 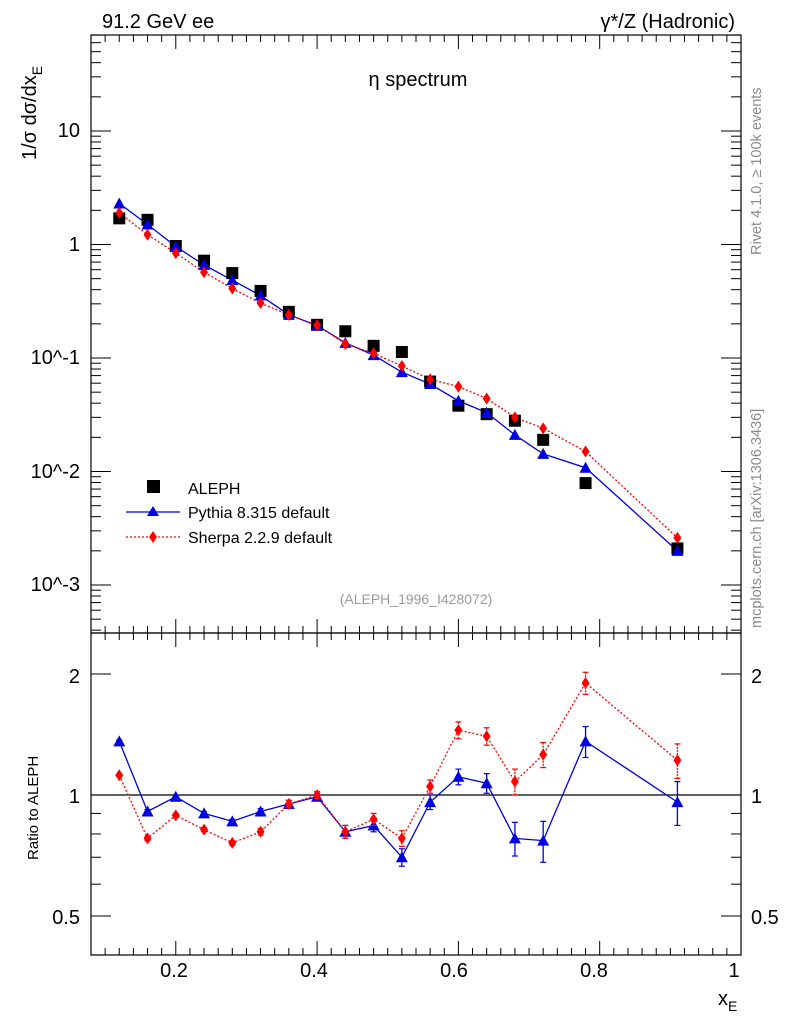 I want to click on y-tick-label: 10, so click(x=69, y=131).